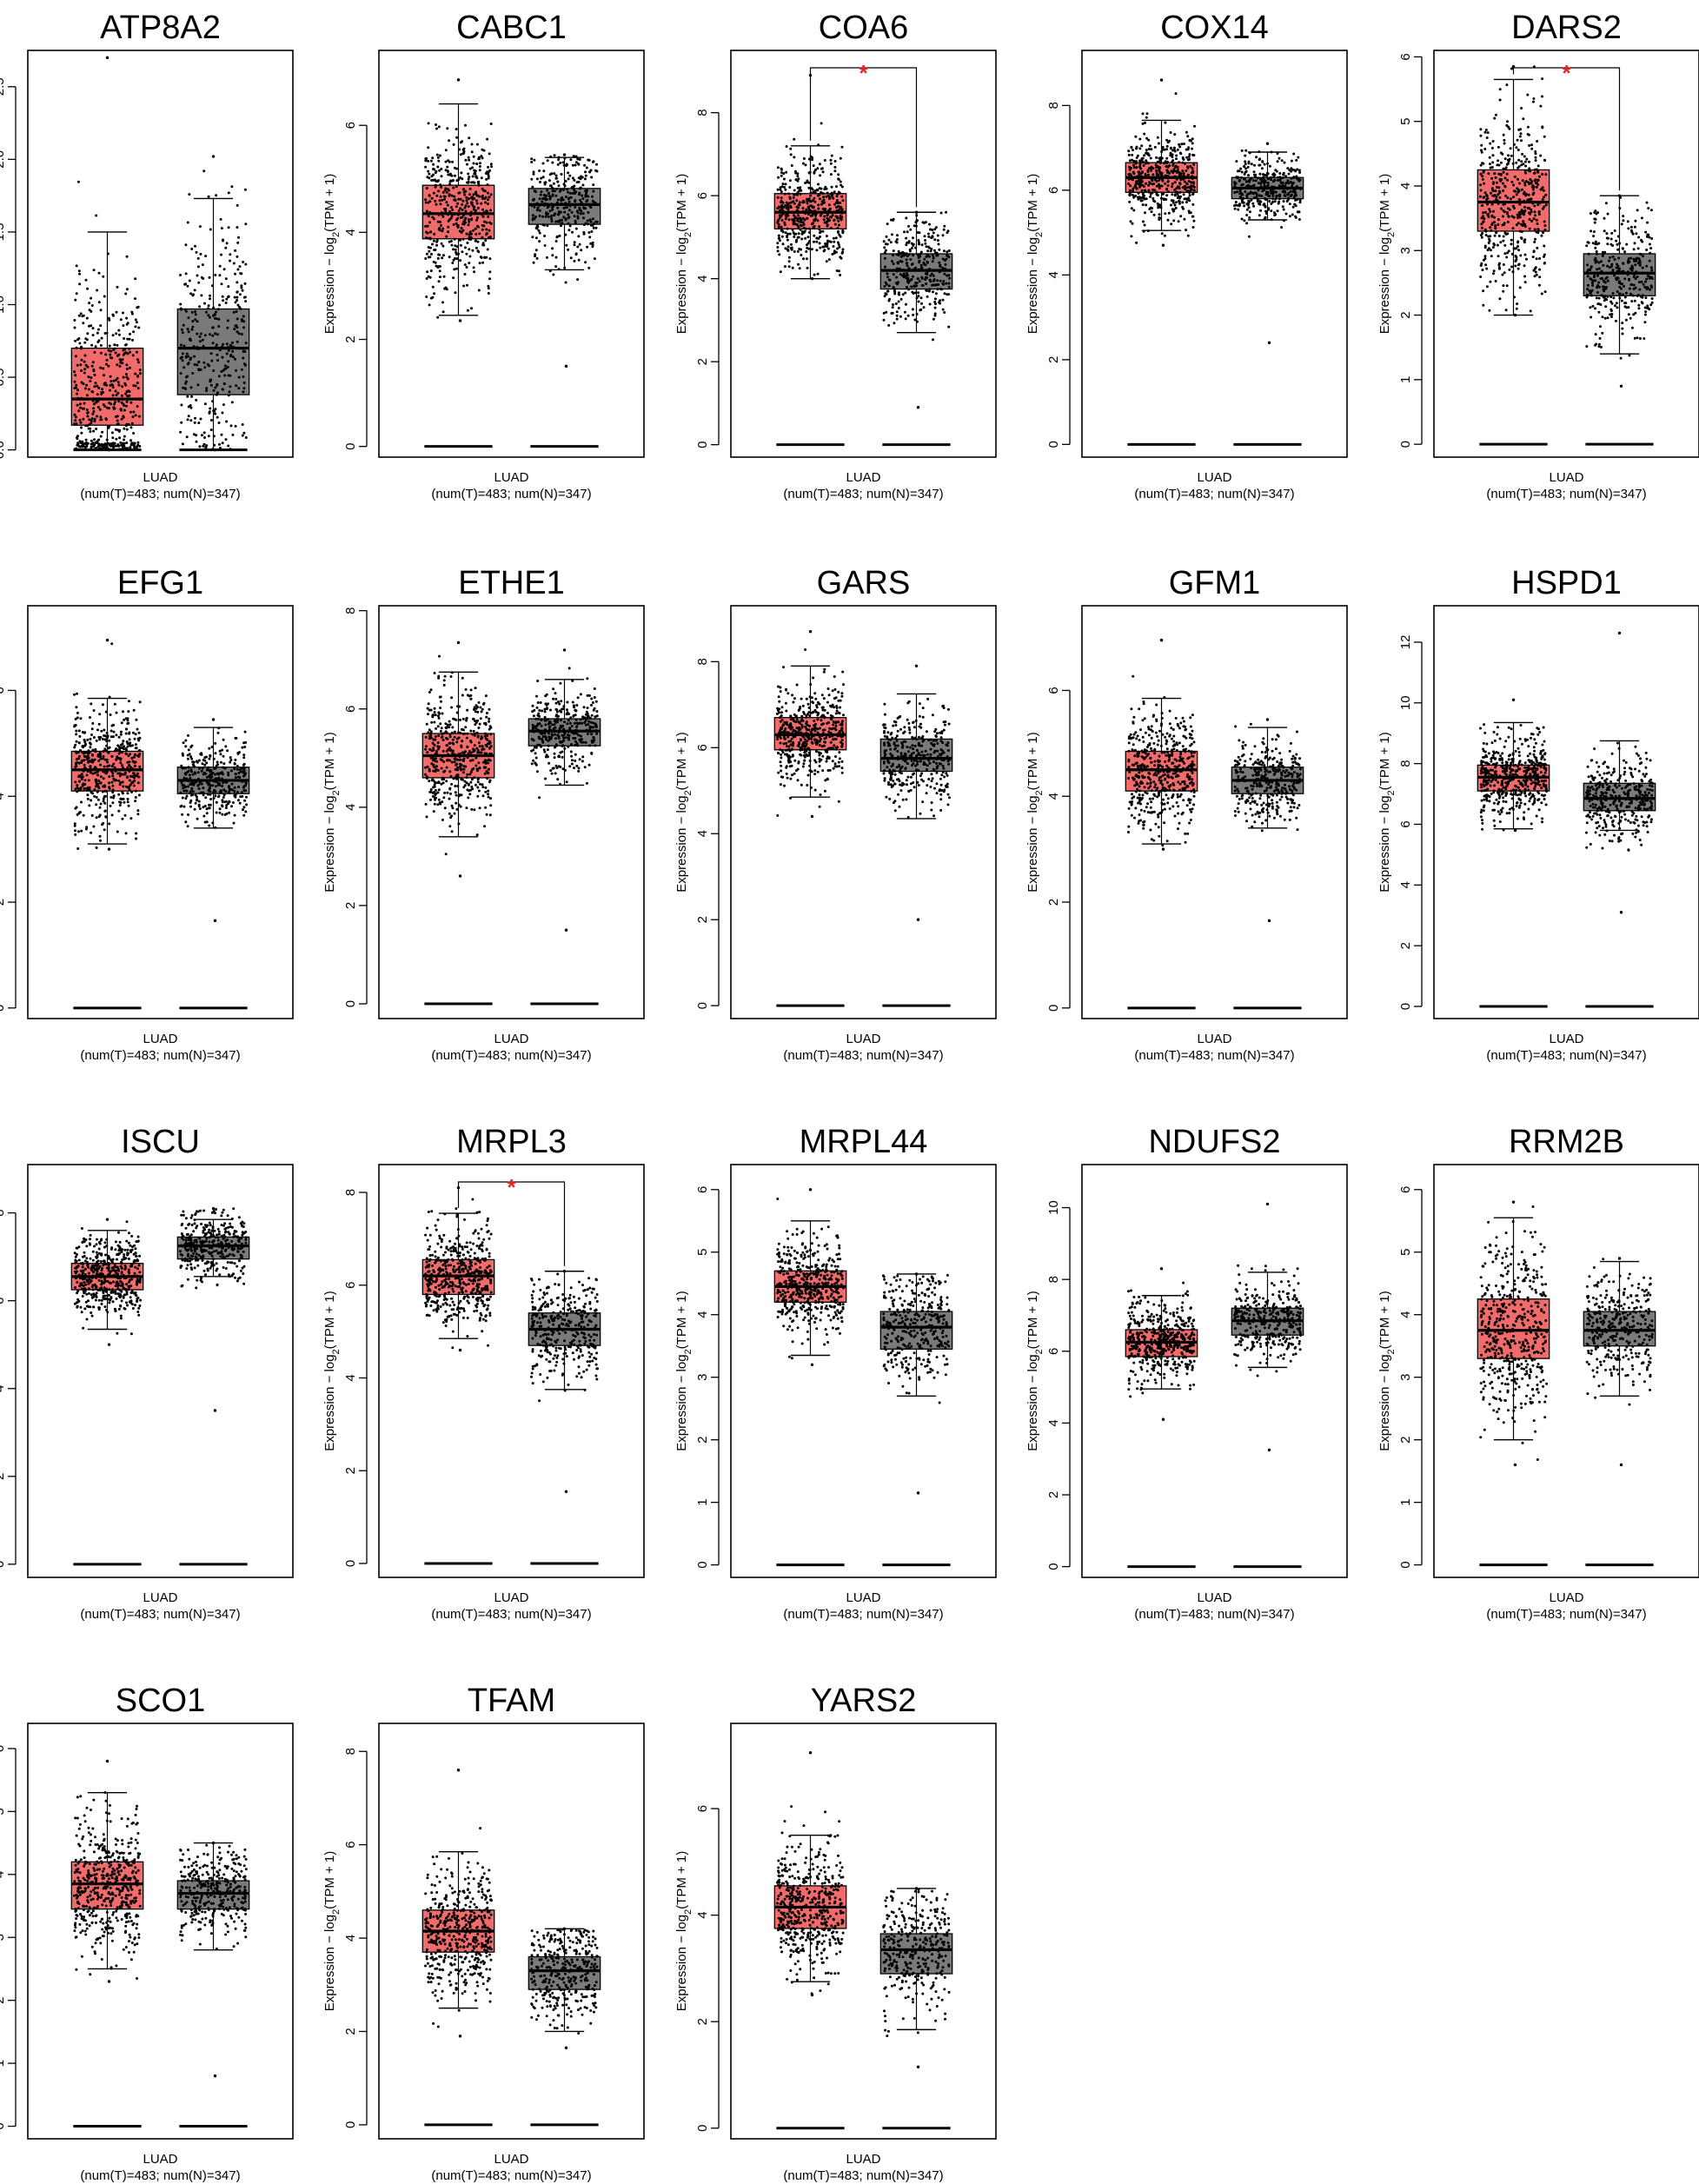 The image size is (1699, 2184). Describe the element at coordinates (107, 58) in the screenshot. I see `data-point-max` at that location.